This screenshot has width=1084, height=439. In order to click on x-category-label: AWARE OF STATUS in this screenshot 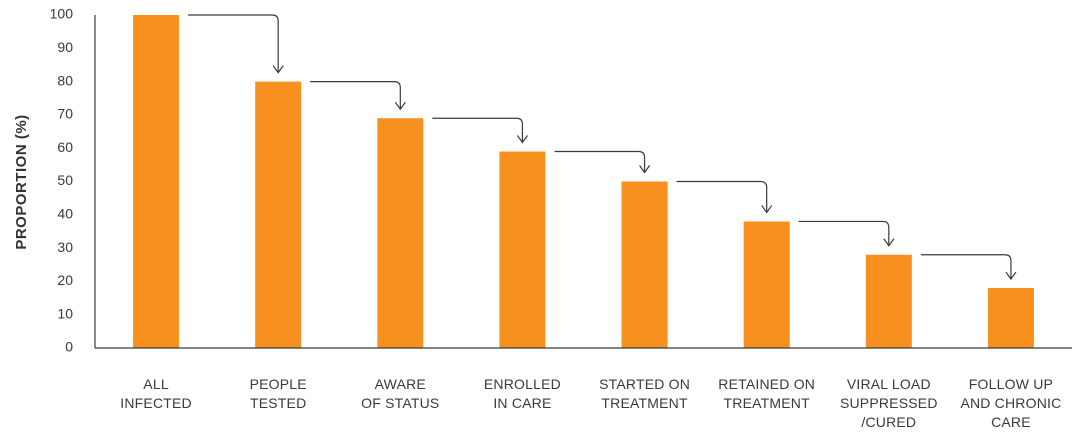, I will do `click(400, 393)`.